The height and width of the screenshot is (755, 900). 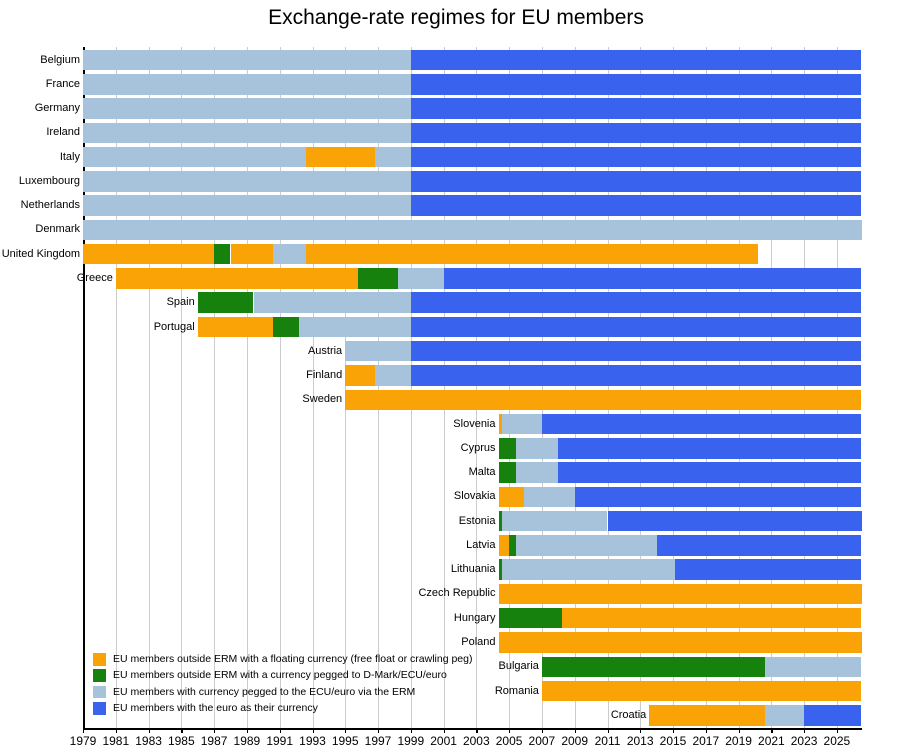 I want to click on country-label: Hungary, so click(x=474, y=617).